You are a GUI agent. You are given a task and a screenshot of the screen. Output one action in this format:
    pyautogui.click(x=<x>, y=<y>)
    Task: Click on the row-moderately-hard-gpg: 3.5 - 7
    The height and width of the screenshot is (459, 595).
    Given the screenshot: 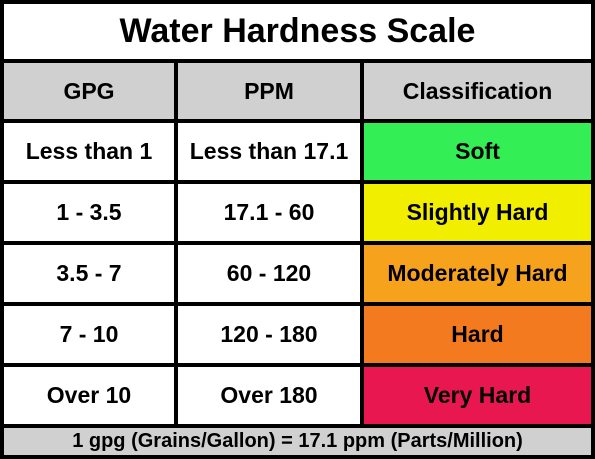 What is the action you would take?
    pyautogui.click(x=89, y=273)
    